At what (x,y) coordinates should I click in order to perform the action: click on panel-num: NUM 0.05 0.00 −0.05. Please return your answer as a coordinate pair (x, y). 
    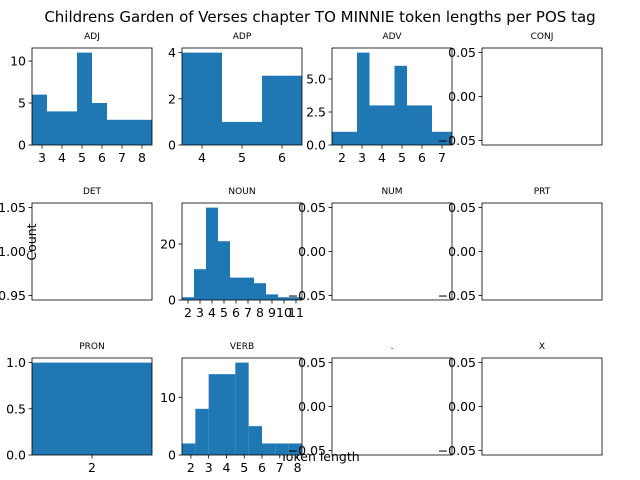
    Looking at the image, I should click on (370, 245).